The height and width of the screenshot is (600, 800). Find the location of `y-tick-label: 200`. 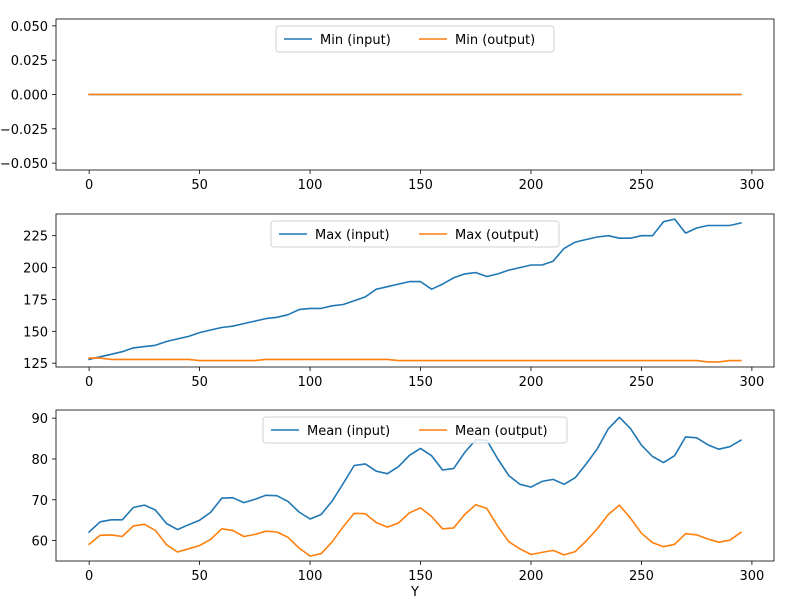

y-tick-label: 200 is located at coordinates (35, 269).